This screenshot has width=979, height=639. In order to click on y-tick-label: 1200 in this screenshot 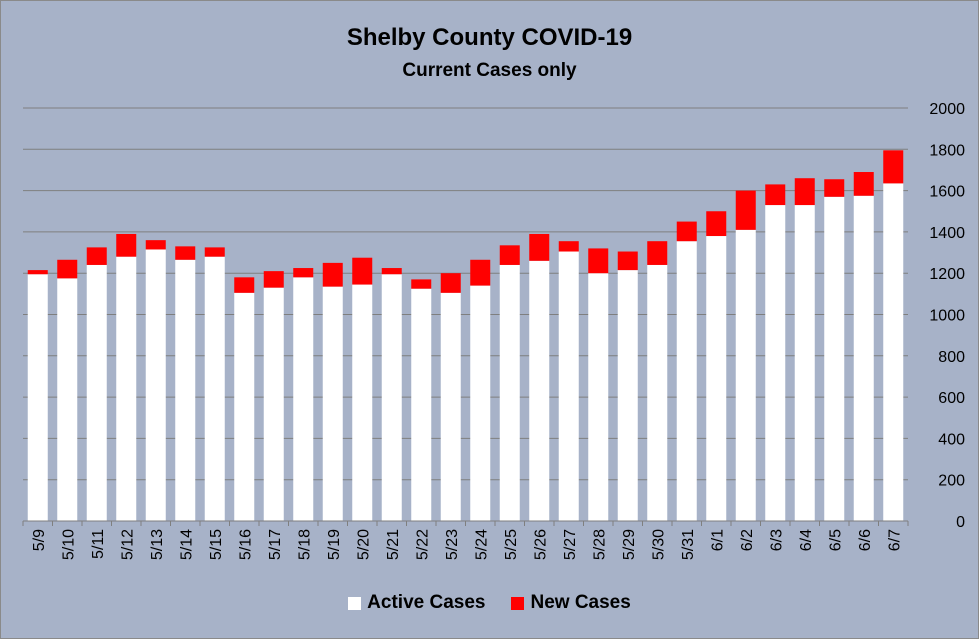, I will do `click(947, 274)`.